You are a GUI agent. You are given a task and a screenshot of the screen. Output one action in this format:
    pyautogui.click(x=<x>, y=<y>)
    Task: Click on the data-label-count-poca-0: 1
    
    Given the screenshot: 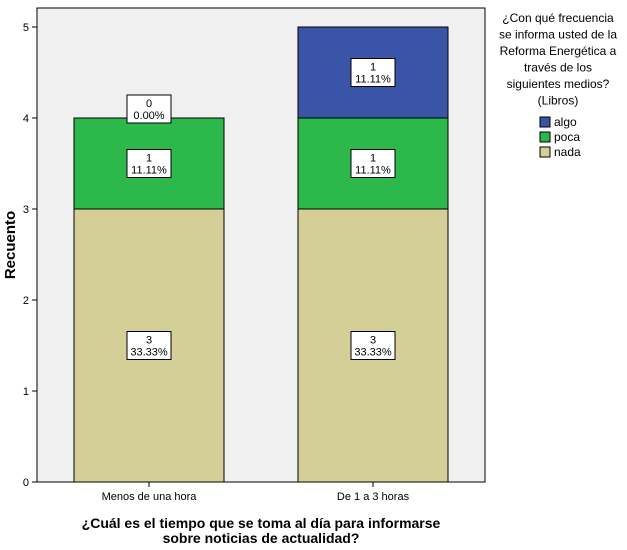 What is the action you would take?
    pyautogui.click(x=149, y=159)
    